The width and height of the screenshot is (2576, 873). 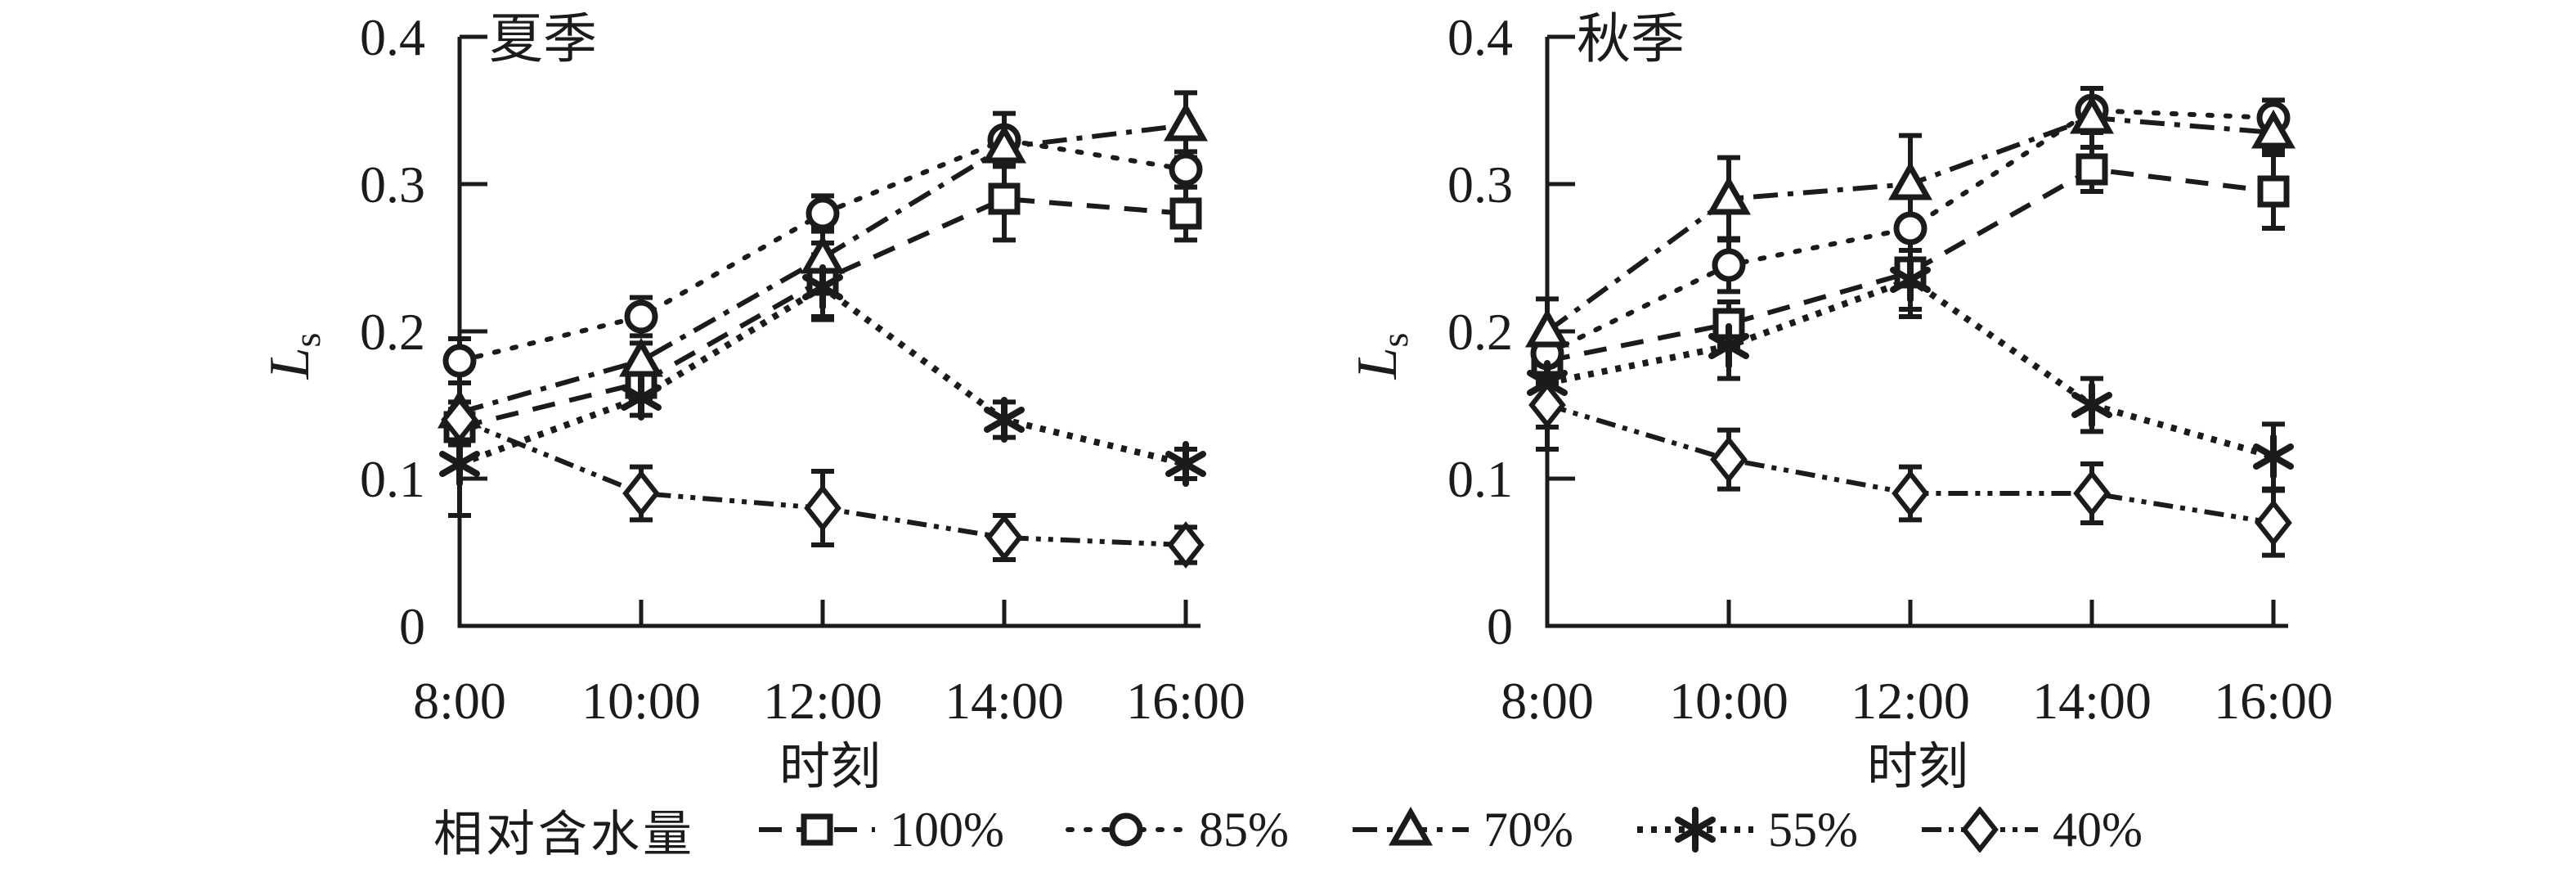 I want to click on series-line-70%, so click(x=823, y=269).